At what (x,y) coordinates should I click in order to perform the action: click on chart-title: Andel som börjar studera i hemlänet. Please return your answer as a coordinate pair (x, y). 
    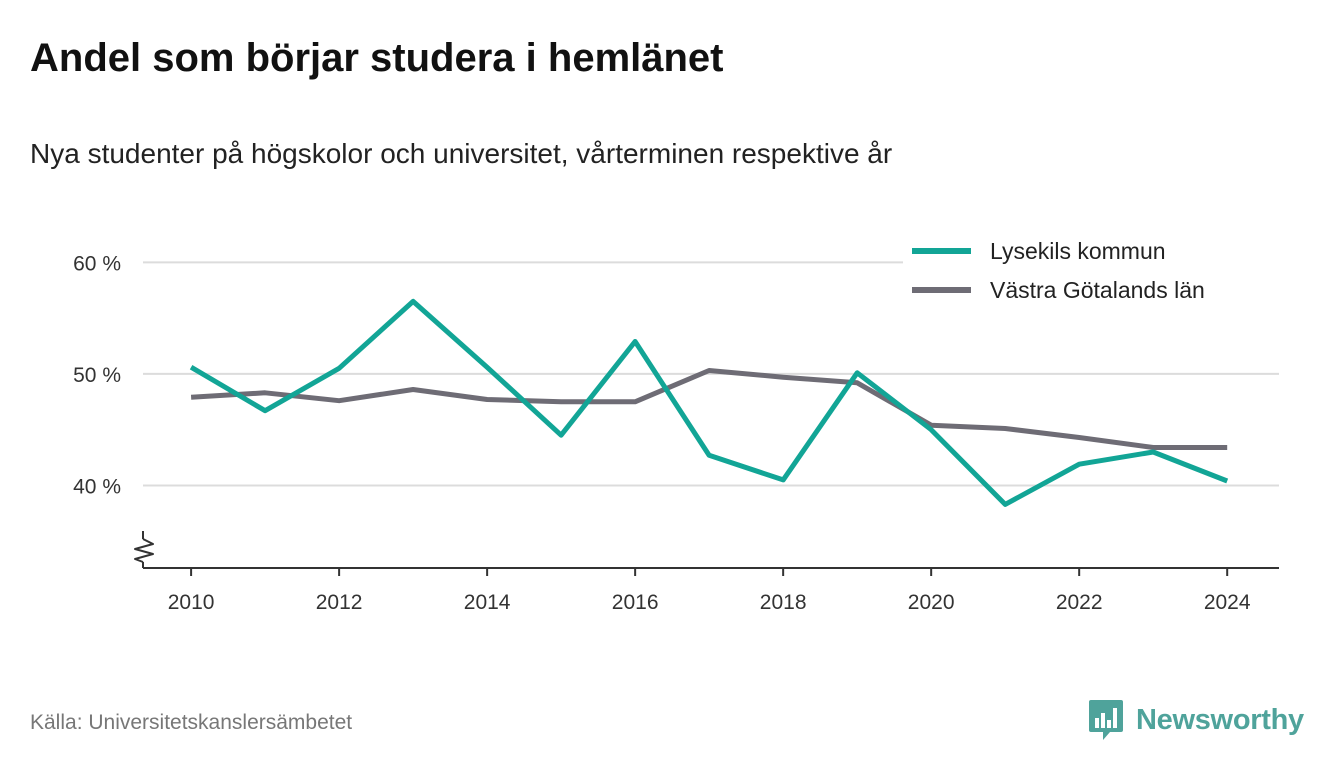
    Looking at the image, I should click on (377, 58).